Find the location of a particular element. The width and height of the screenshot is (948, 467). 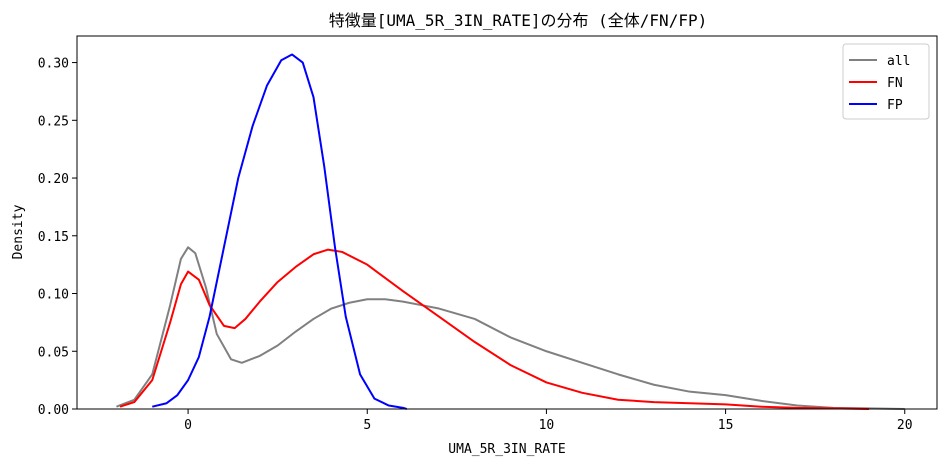

y-tick-label: 0.25 is located at coordinates (53, 121).